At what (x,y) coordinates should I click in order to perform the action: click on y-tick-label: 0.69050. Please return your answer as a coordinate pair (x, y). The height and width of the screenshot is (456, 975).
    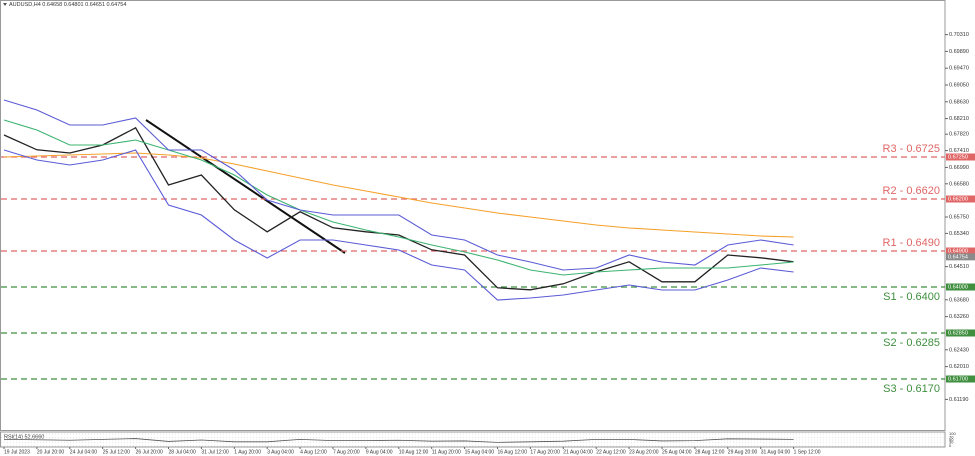
    Looking at the image, I should click on (959, 85).